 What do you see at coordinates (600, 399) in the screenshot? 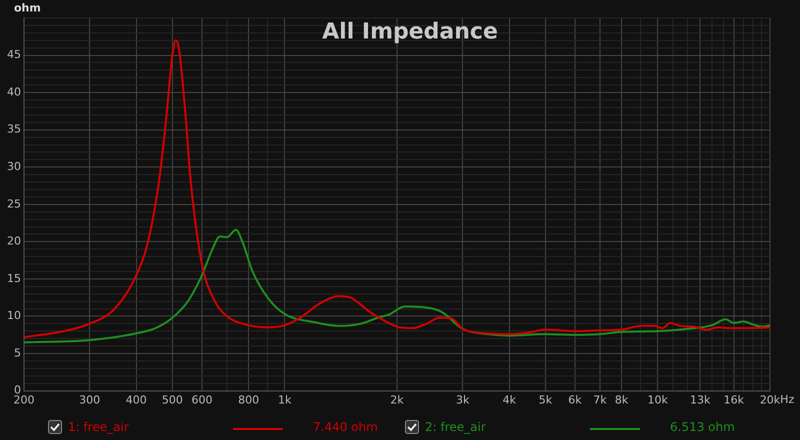
I see `x-tick-label: 7k` at bounding box center [600, 399].